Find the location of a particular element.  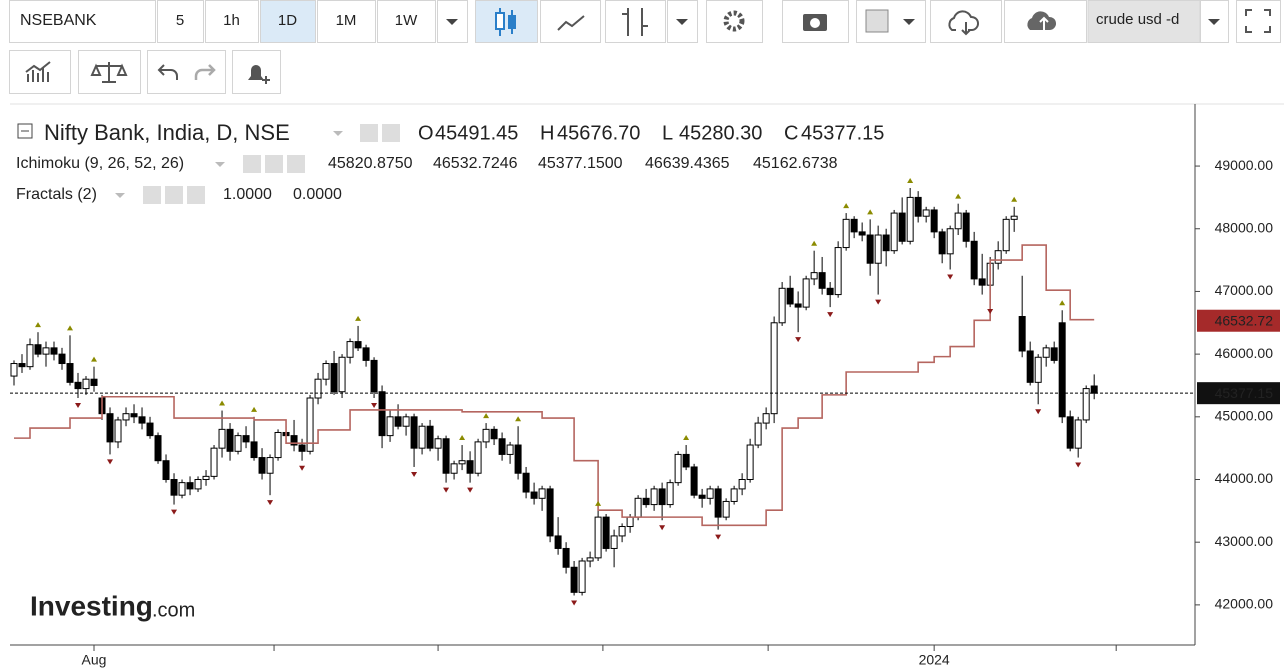

bar-button is located at coordinates (635, 21).